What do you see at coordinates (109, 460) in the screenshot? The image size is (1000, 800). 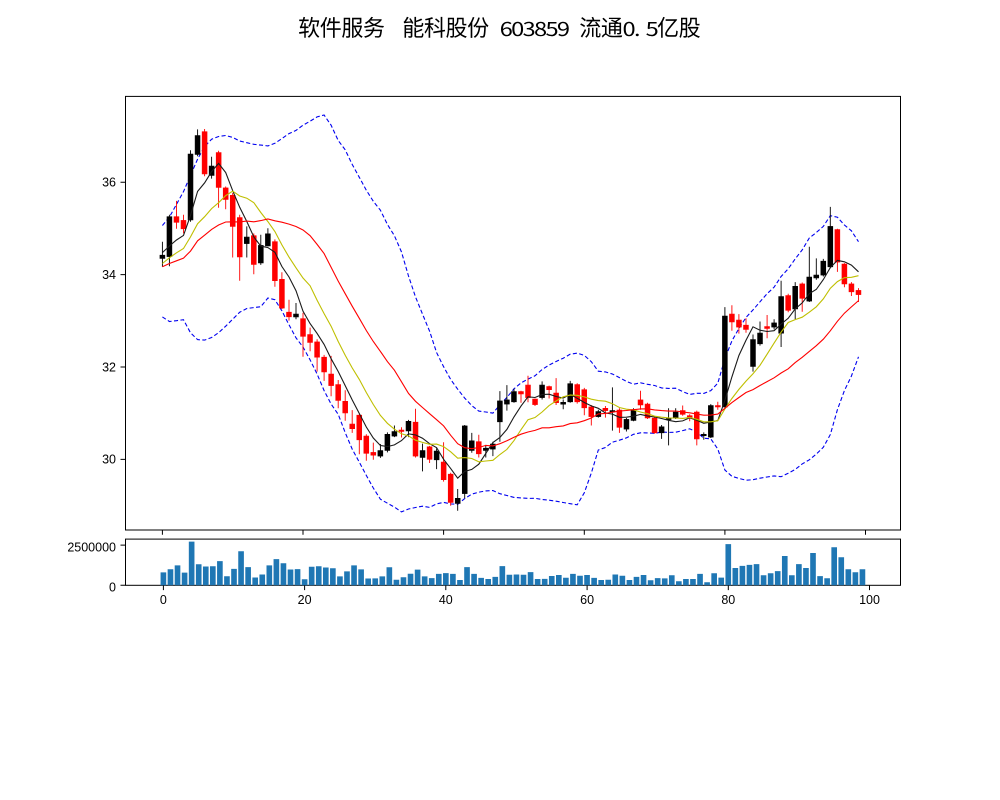 I see `svg-text: 30` at bounding box center [109, 460].